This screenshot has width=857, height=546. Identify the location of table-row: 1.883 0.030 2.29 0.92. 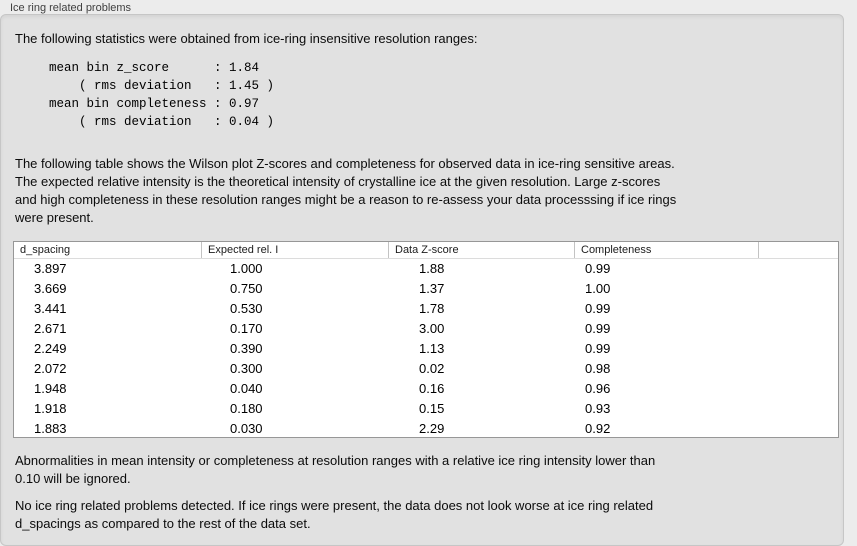
(426, 428).